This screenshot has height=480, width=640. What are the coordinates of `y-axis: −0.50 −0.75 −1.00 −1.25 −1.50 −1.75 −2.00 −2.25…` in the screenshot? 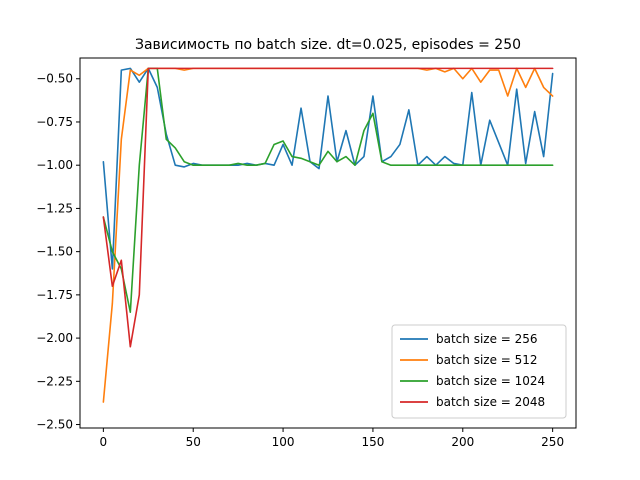 It's located at (58, 252).